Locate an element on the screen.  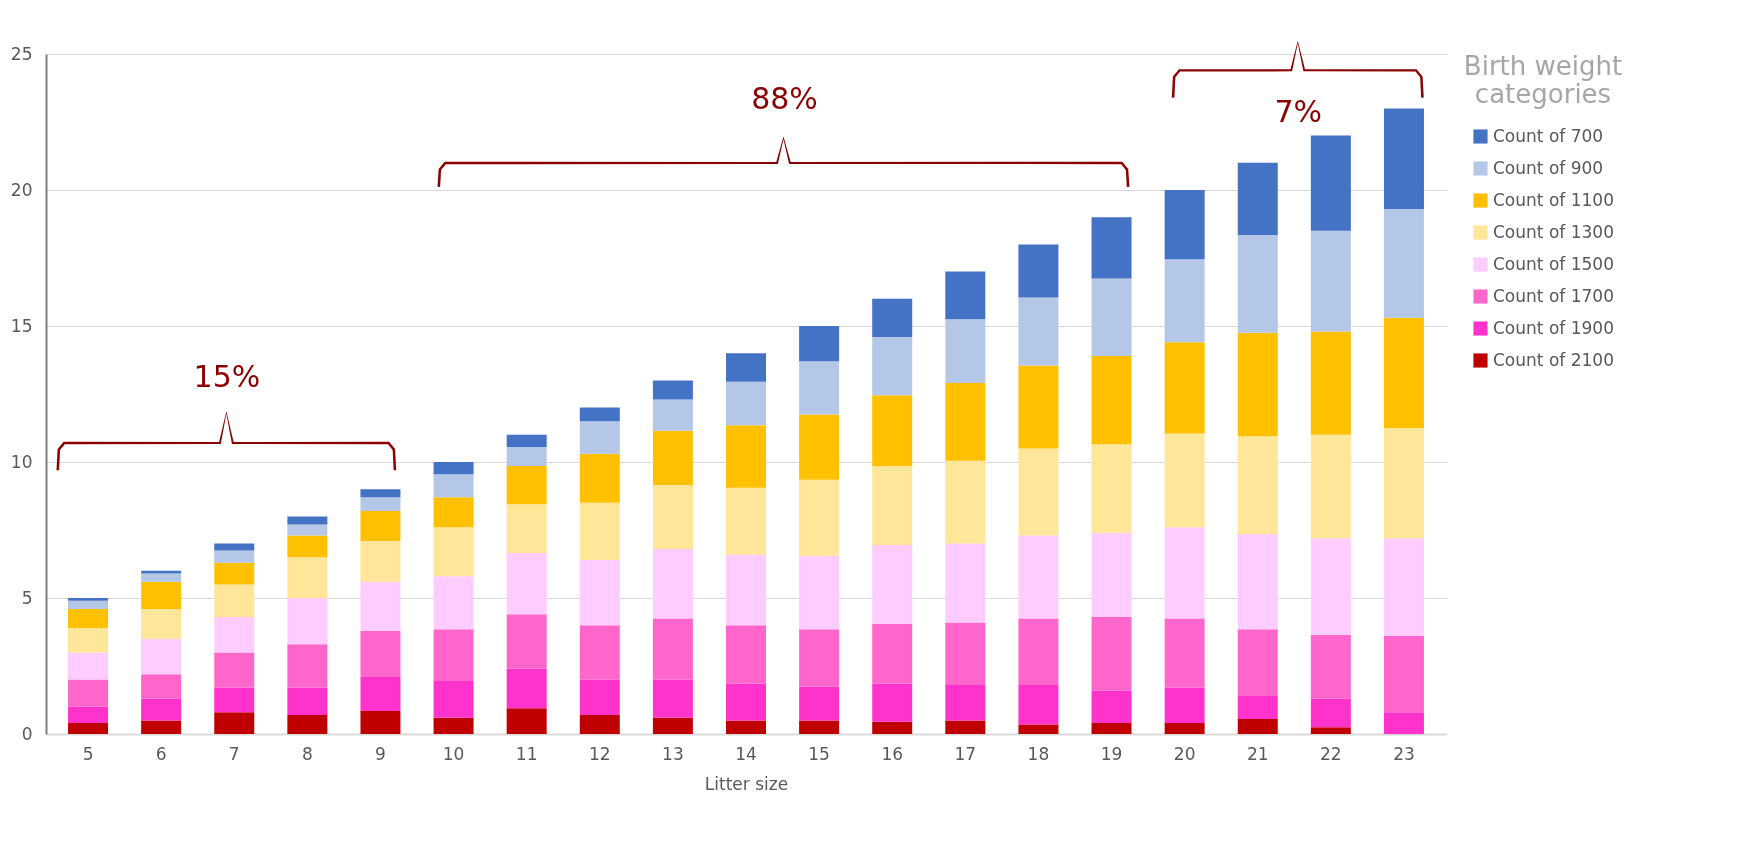
x-tick-label: 7 is located at coordinates (234, 753).